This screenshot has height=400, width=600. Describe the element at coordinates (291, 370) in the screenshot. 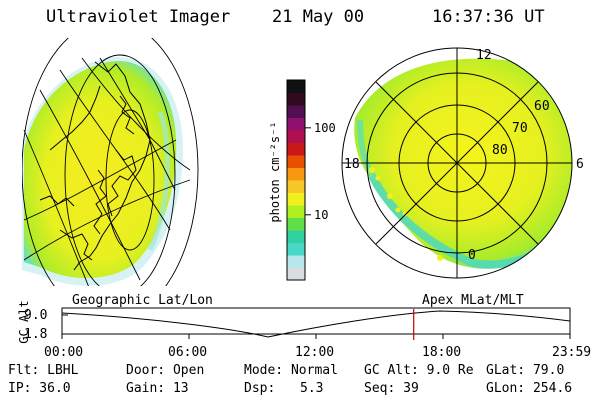

I see `info-mode: Mode: Normal` at that location.